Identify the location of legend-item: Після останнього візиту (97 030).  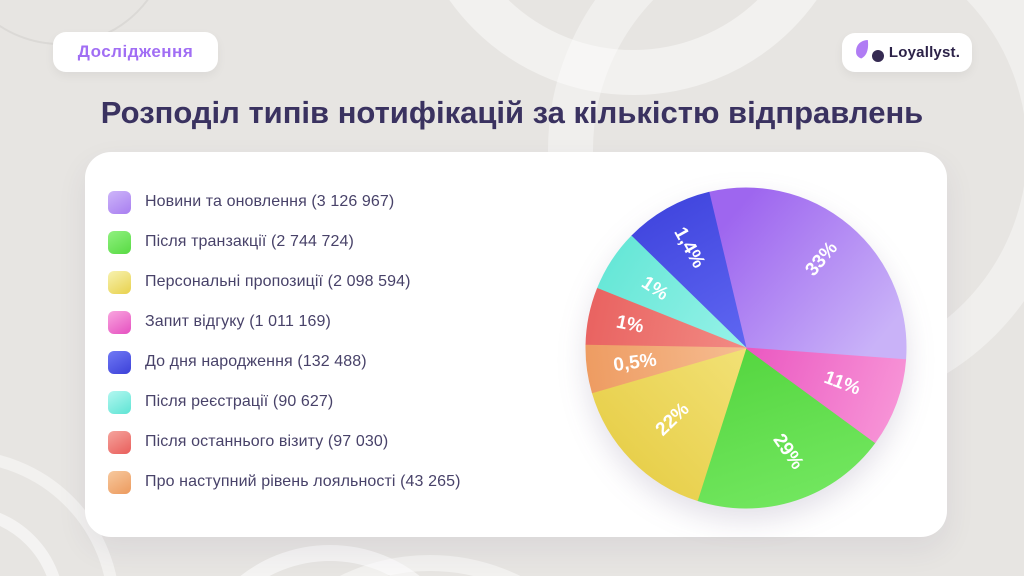
(284, 442).